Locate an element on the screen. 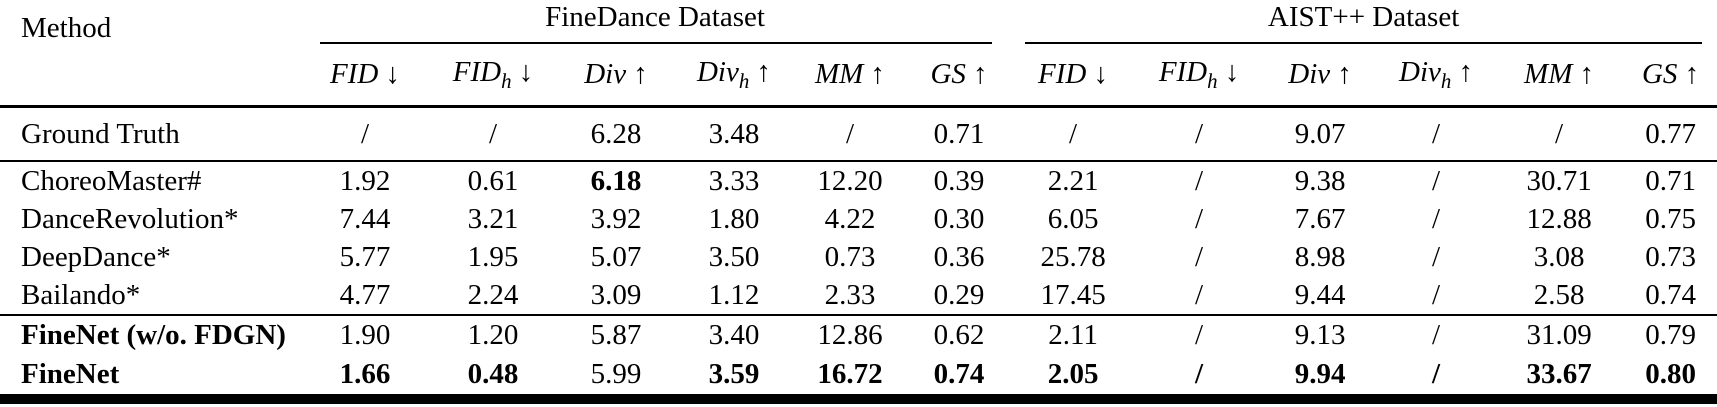 This screenshot has height=407, width=1717. value-cell: 31.09 is located at coordinates (1559, 335).